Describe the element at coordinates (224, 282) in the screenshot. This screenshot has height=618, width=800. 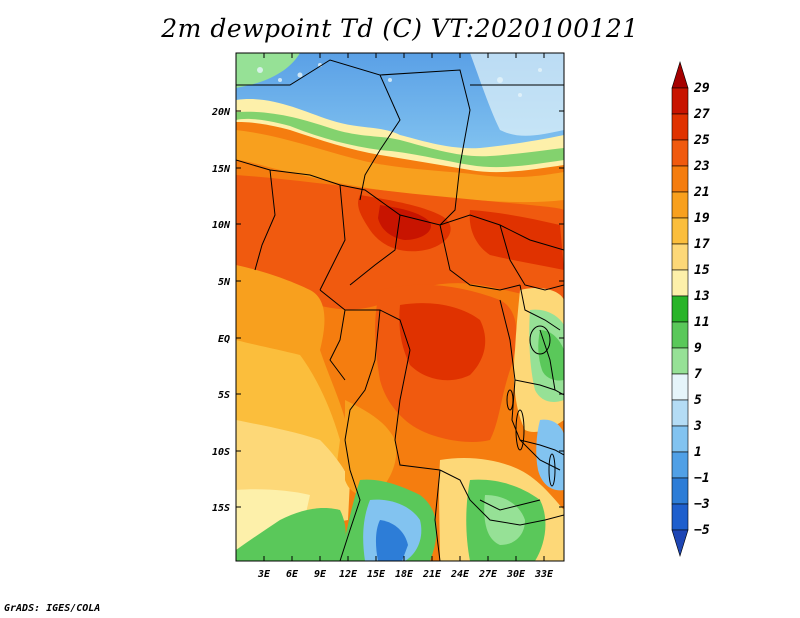
I see `lat-label-5n: 5N` at that location.